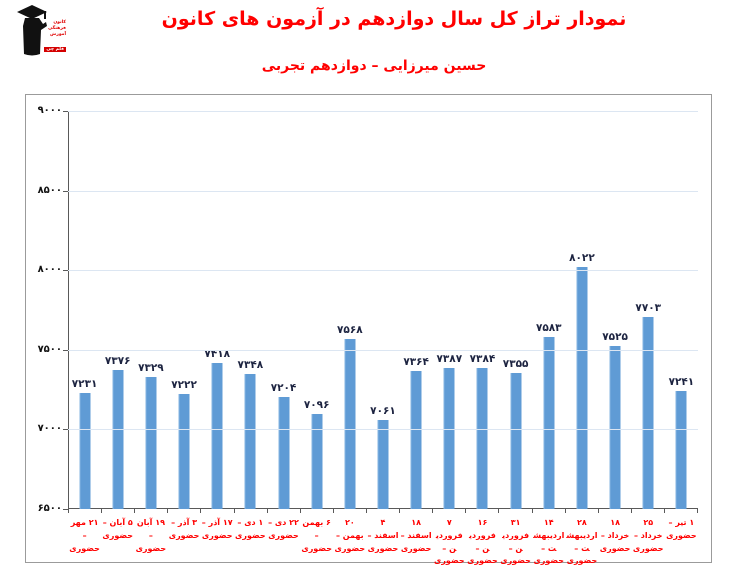 This screenshot has width=748, height=578. Describe the element at coordinates (515, 310) in the screenshot. I see `bar-slot: ۷۳۵۵` at that location.